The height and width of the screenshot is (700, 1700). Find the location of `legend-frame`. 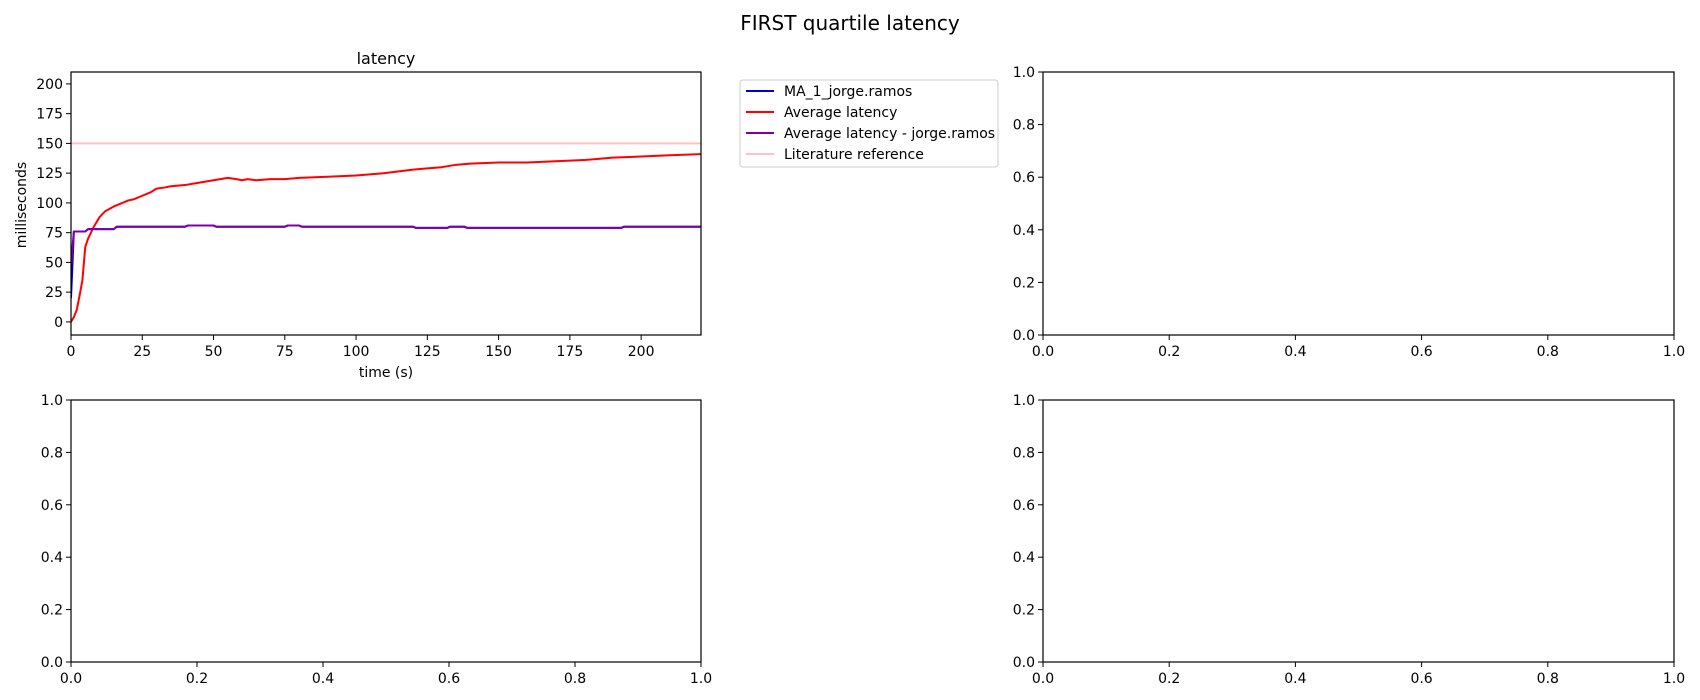

legend-frame is located at coordinates (869, 123).